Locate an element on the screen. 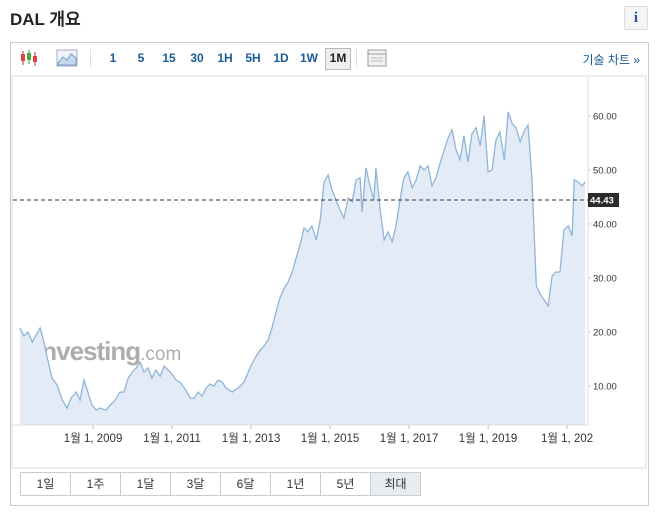 This screenshot has height=515, width=659. range-button: 최대 is located at coordinates (395, 484).